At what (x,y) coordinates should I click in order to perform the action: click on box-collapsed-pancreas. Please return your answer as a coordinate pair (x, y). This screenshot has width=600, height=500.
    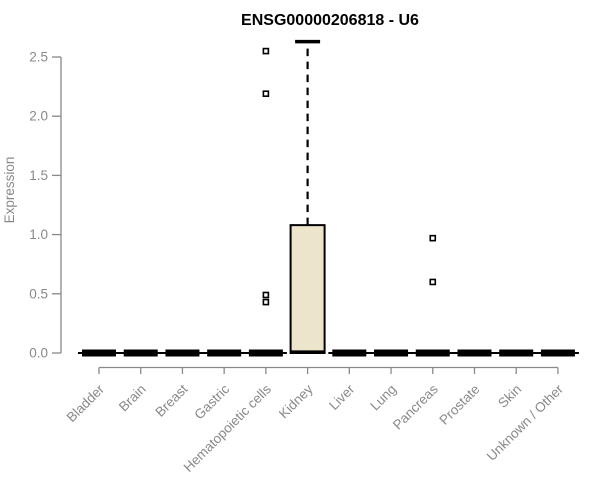
    Looking at the image, I should click on (432, 353).